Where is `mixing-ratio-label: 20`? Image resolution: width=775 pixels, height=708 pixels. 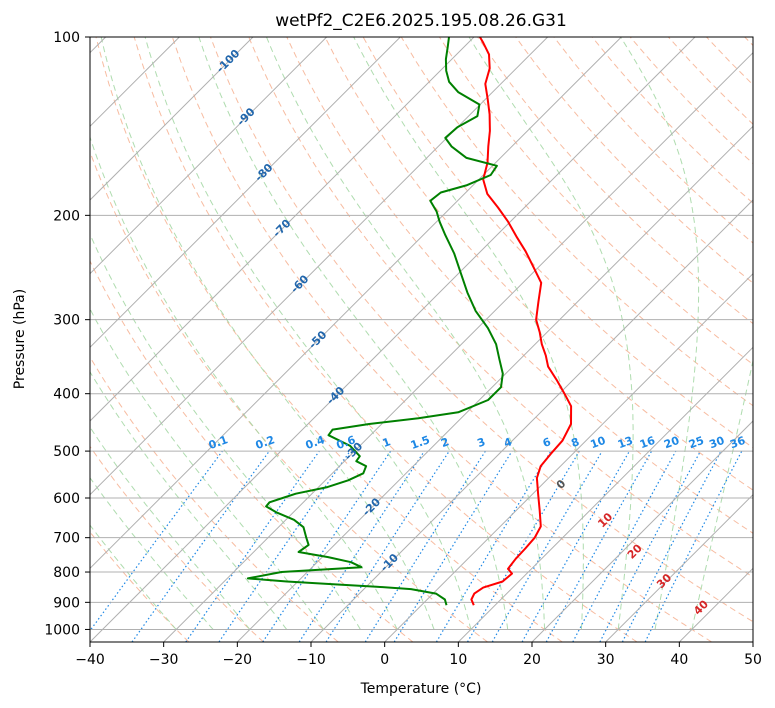 mixing-ratio-label: 20 is located at coordinates (671, 443).